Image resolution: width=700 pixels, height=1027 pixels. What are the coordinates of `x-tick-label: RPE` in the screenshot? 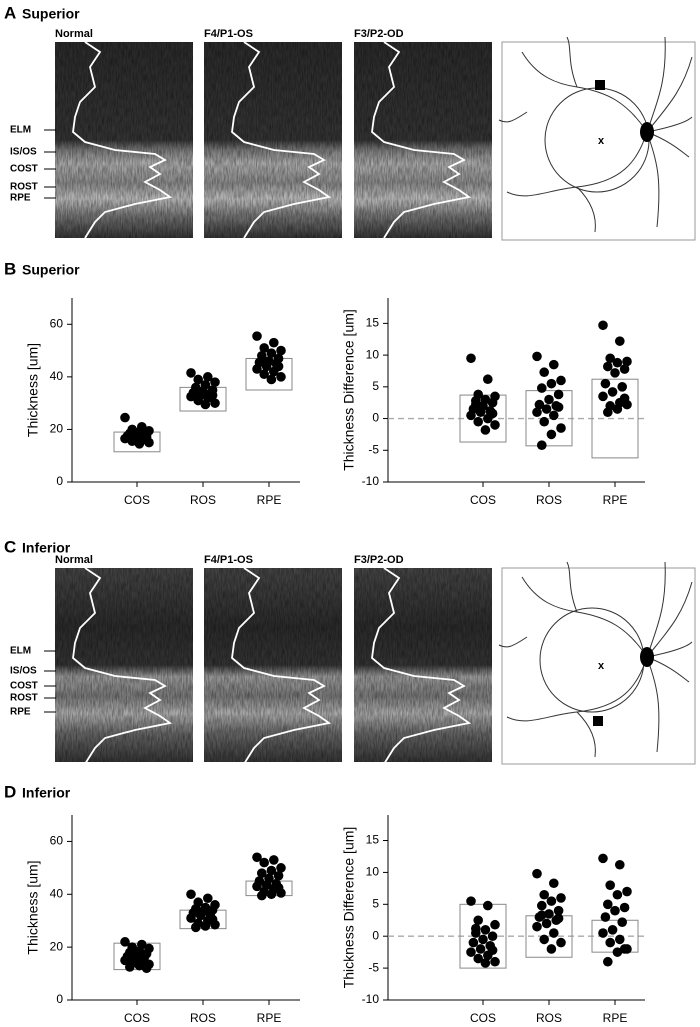 It's located at (615, 1018).